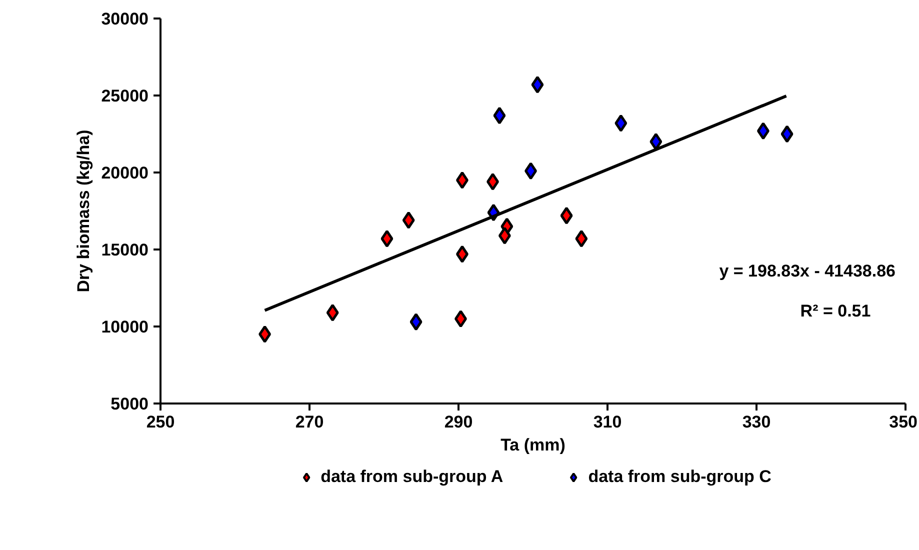  Describe the element at coordinates (160, 422) in the screenshot. I see `x-tick-label: 250` at that location.